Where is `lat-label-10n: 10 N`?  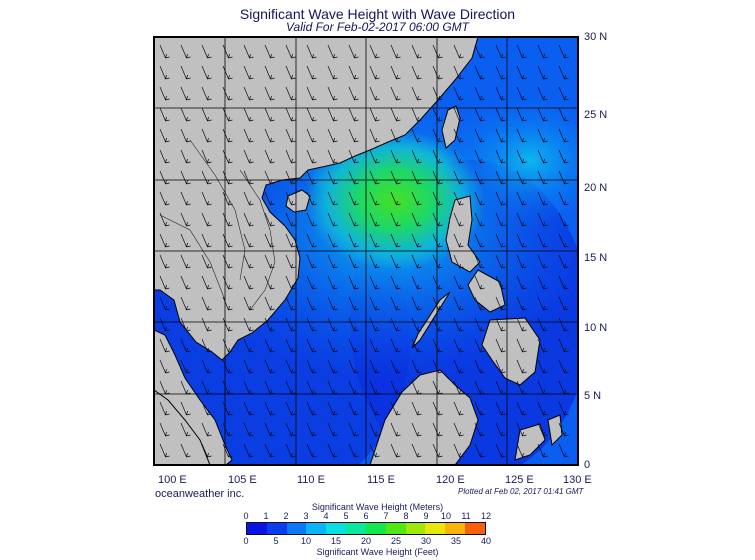 lat-label-10n: 10 N is located at coordinates (596, 328).